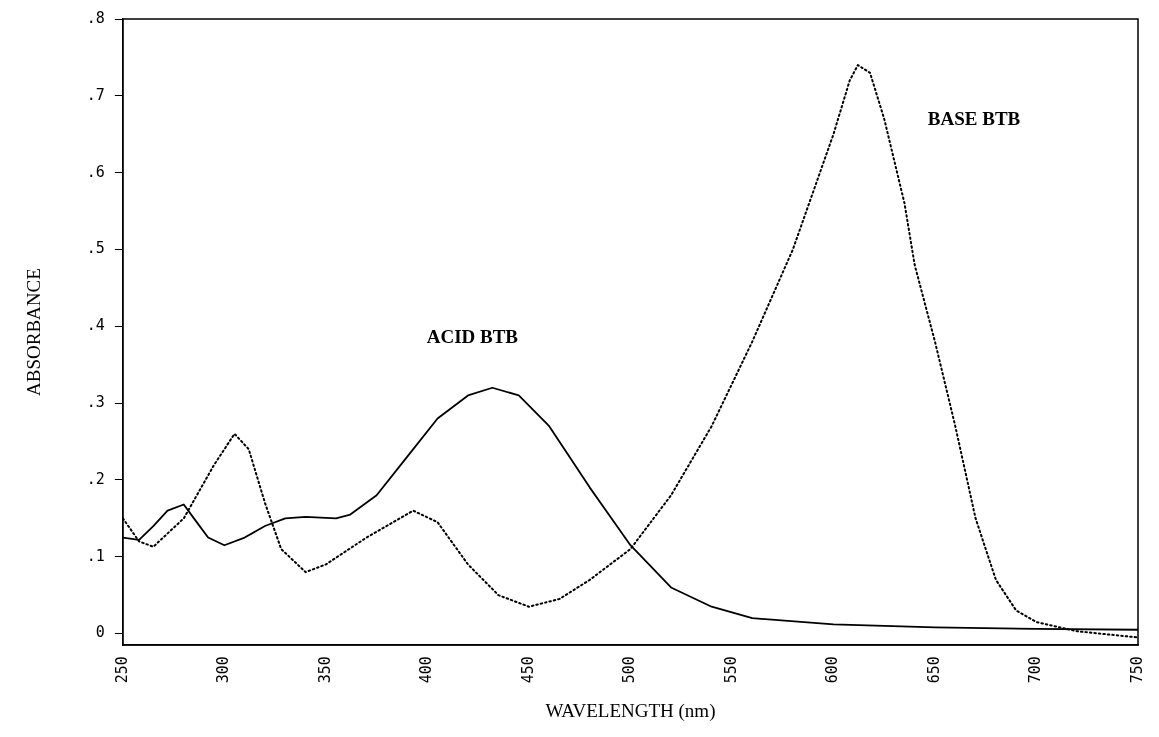 This screenshot has width=1159, height=737. I want to click on y-tick-label: .3, so click(95, 402).